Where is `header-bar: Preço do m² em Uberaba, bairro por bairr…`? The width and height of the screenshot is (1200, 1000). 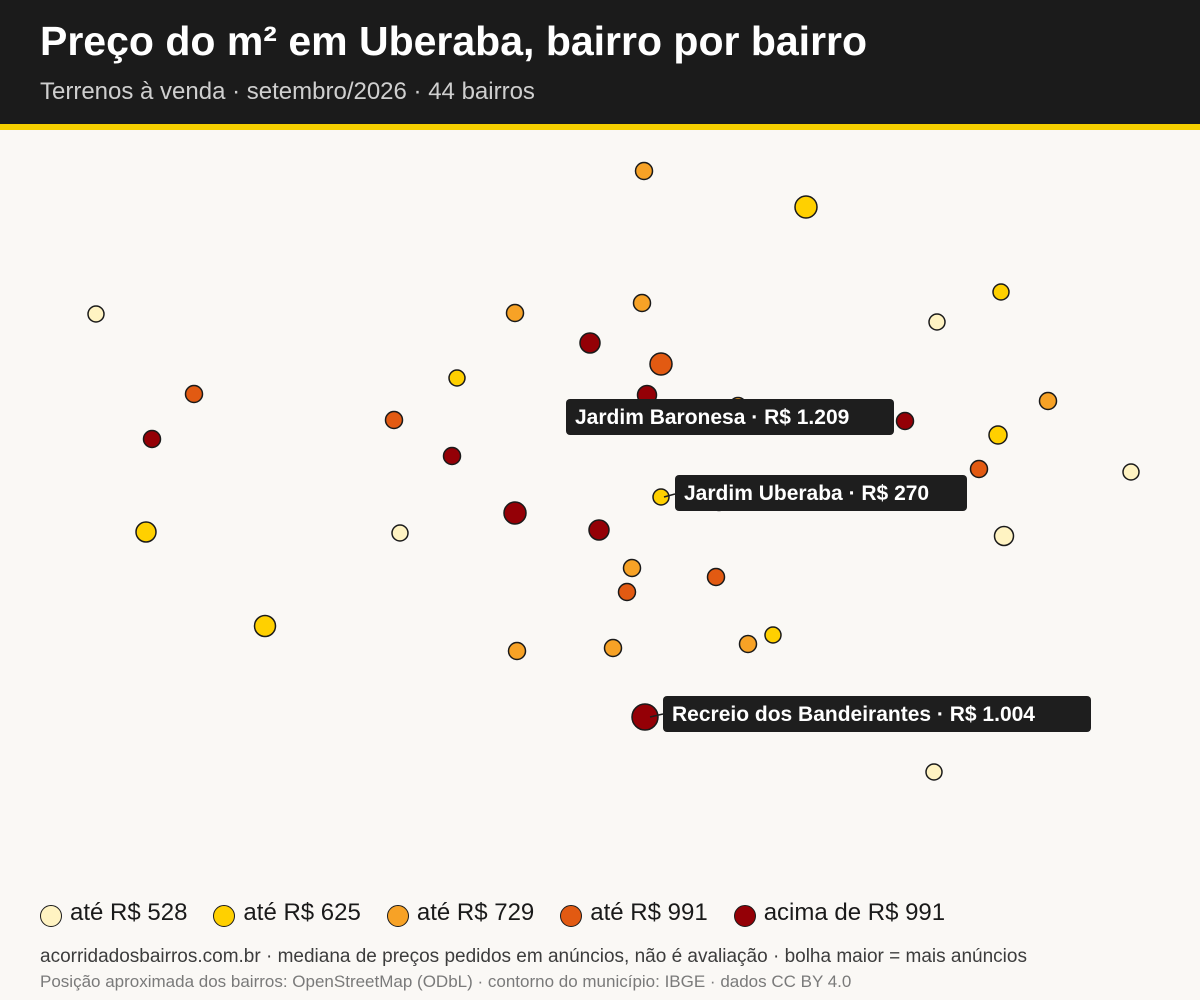 header-bar: Preço do m² em Uberaba, bairro por bairr… is located at coordinates (600, 62).